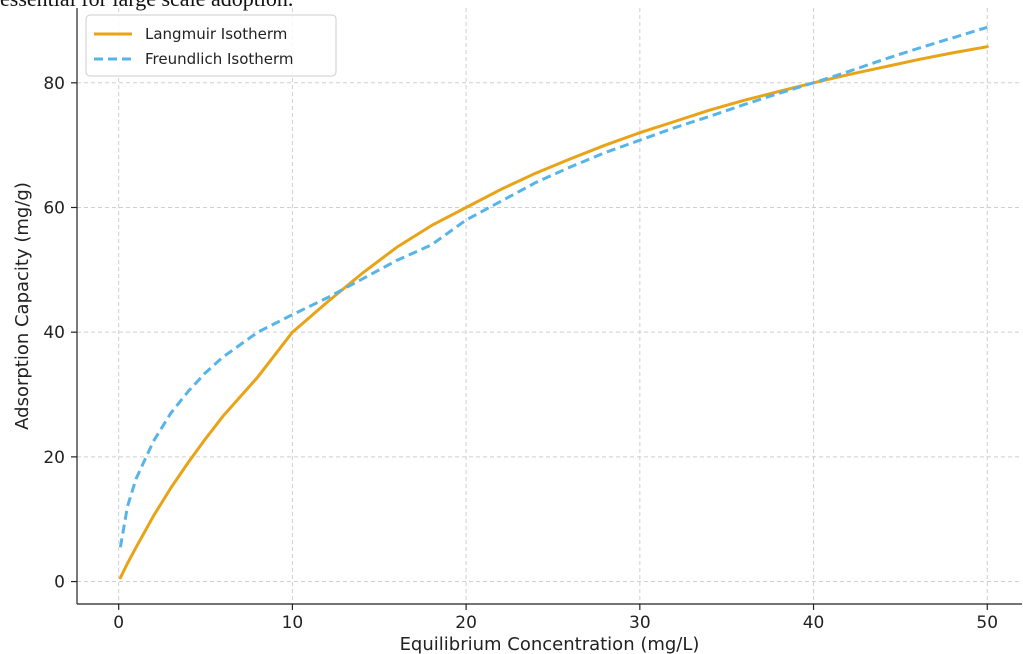 This screenshot has height=654, width=1023. I want to click on legend-box, so click(211, 45).